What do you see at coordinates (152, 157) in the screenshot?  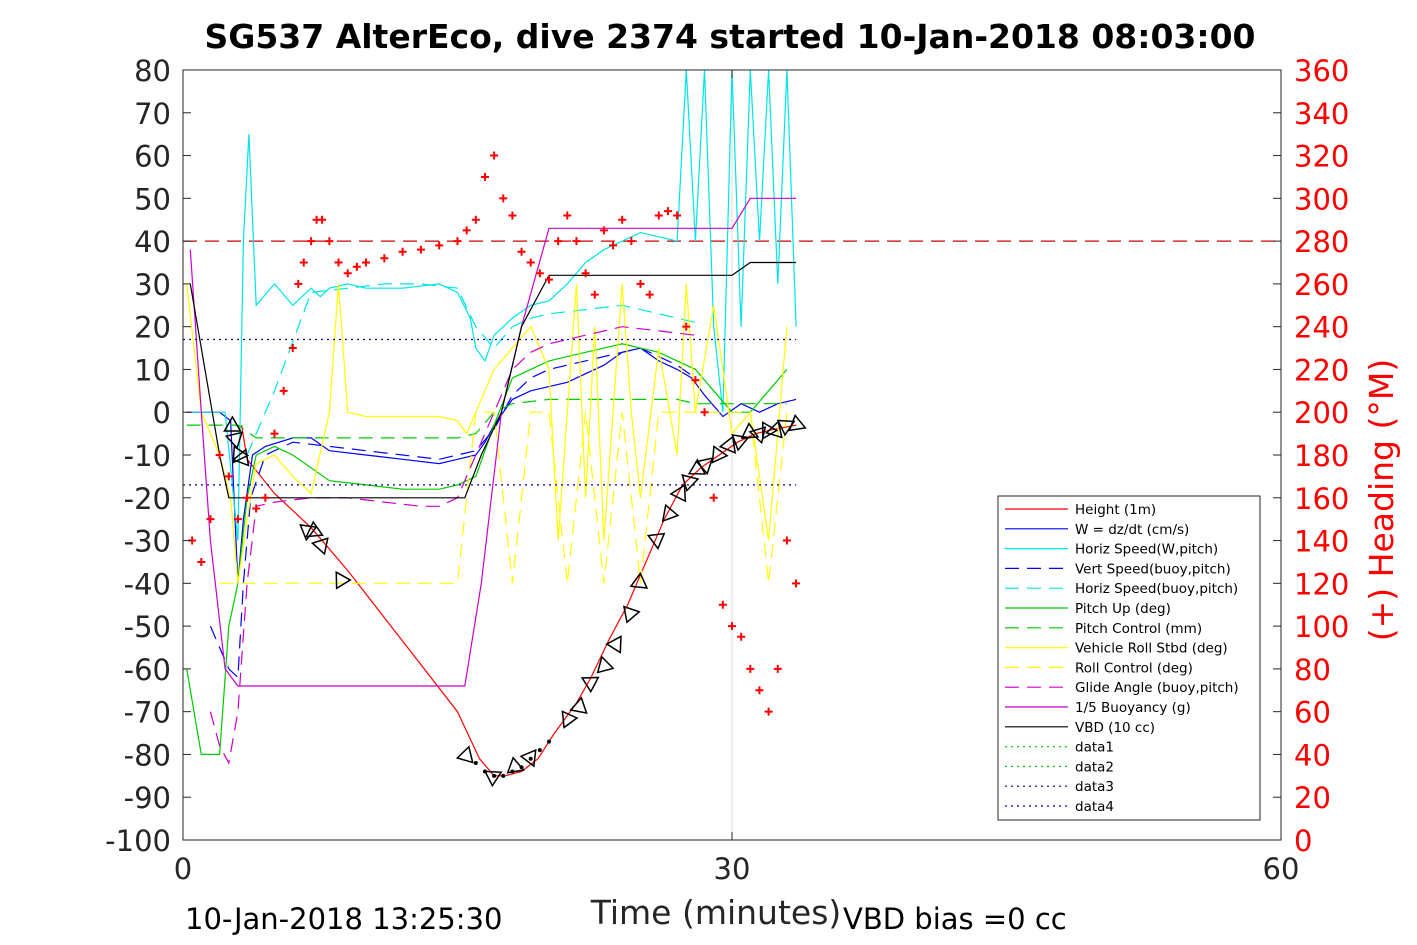 I see `left-tick-label: 60` at bounding box center [152, 157].